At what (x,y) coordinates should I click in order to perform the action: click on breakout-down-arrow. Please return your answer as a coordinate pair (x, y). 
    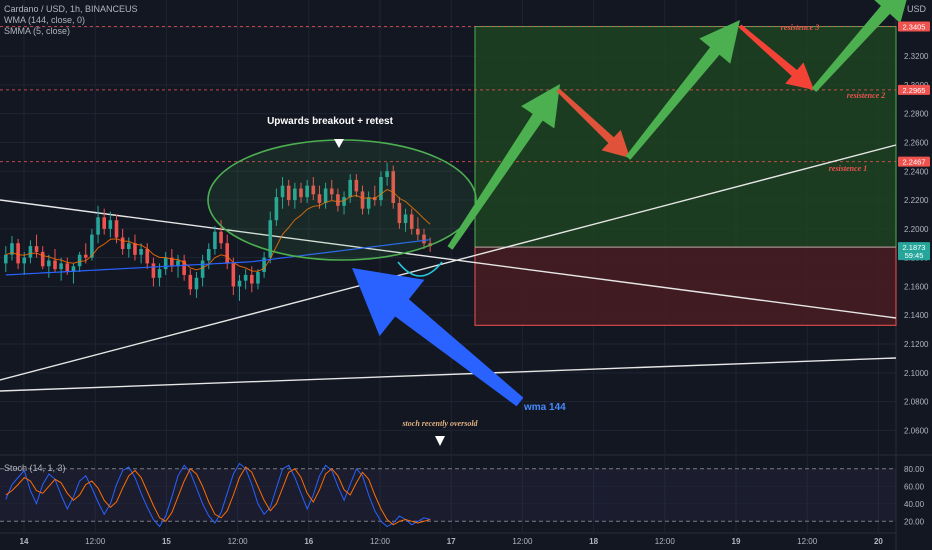
    Looking at the image, I should click on (339, 143).